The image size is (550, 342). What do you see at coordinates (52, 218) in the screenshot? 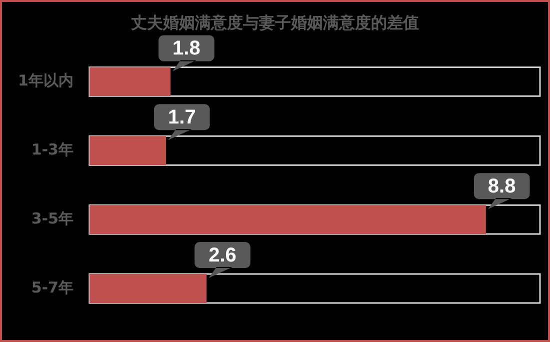
I see `y-tick-label: 3-5年` at bounding box center [52, 218].